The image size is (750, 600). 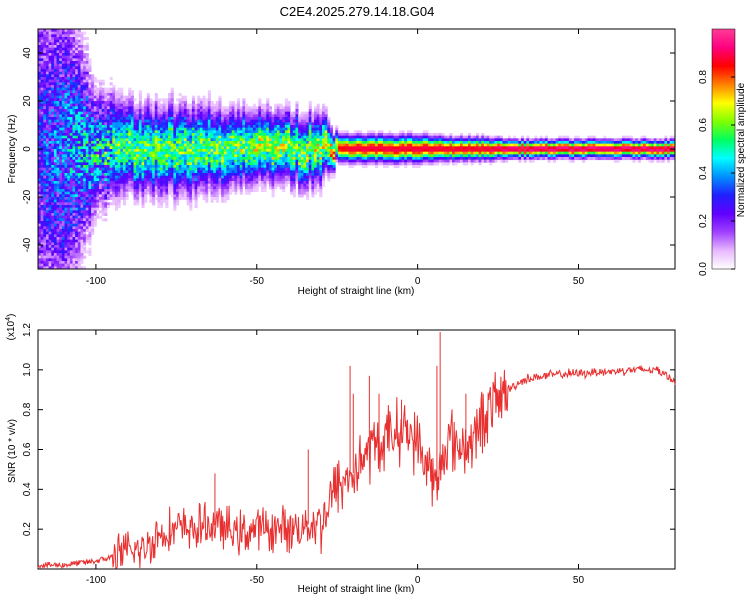 I want to click on colorbar-gradient, so click(x=723, y=149).